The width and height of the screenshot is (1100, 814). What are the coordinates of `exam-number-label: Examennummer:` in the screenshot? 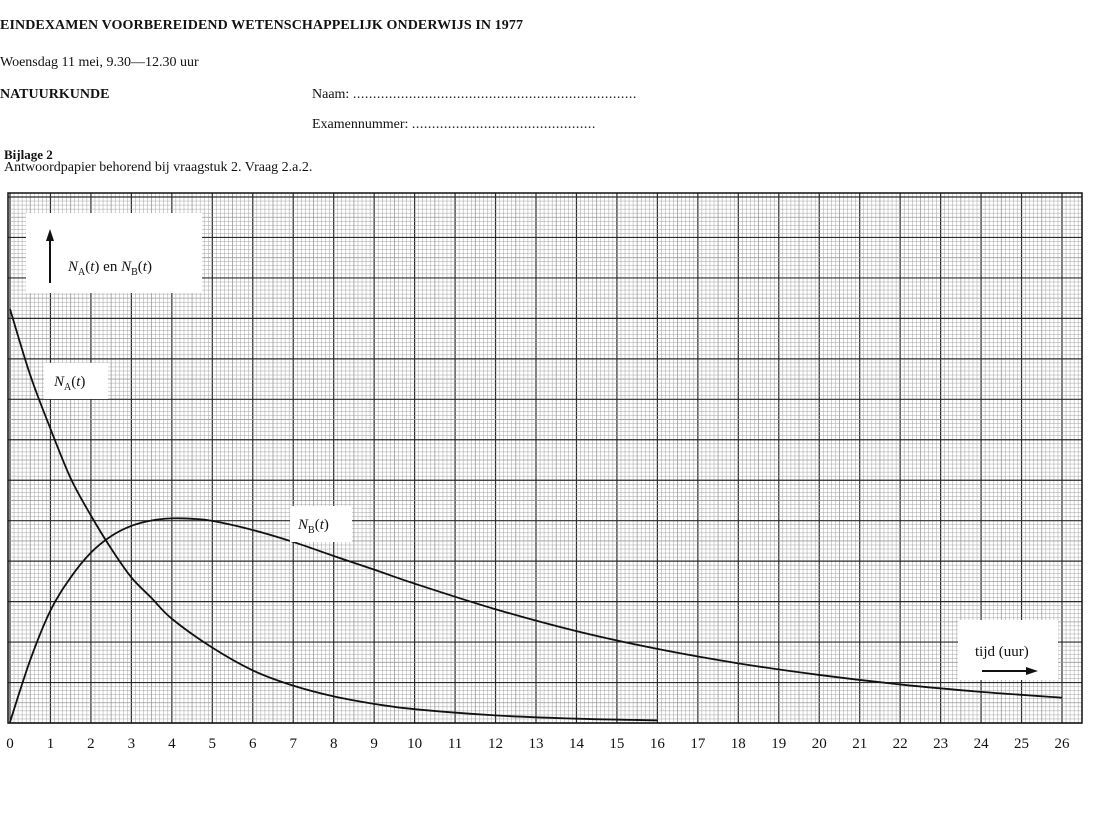 It's located at (360, 124).